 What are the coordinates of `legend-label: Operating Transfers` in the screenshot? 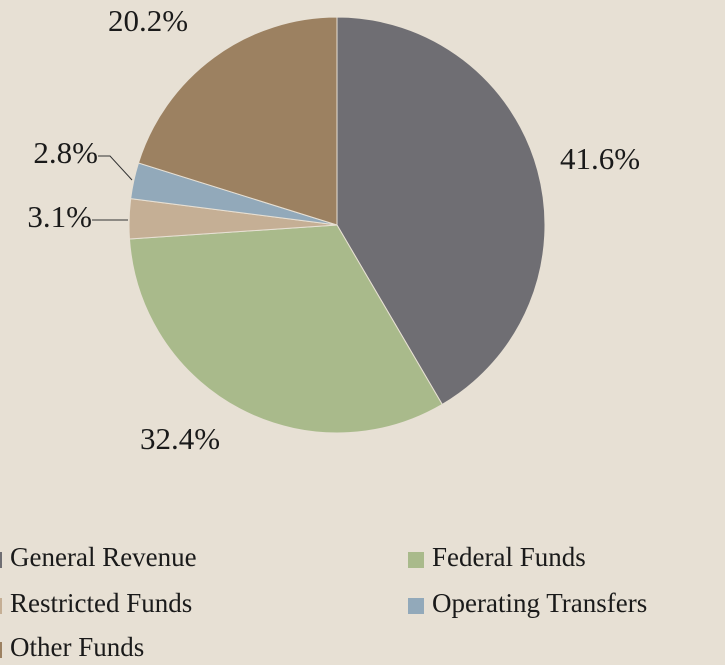 It's located at (539, 603).